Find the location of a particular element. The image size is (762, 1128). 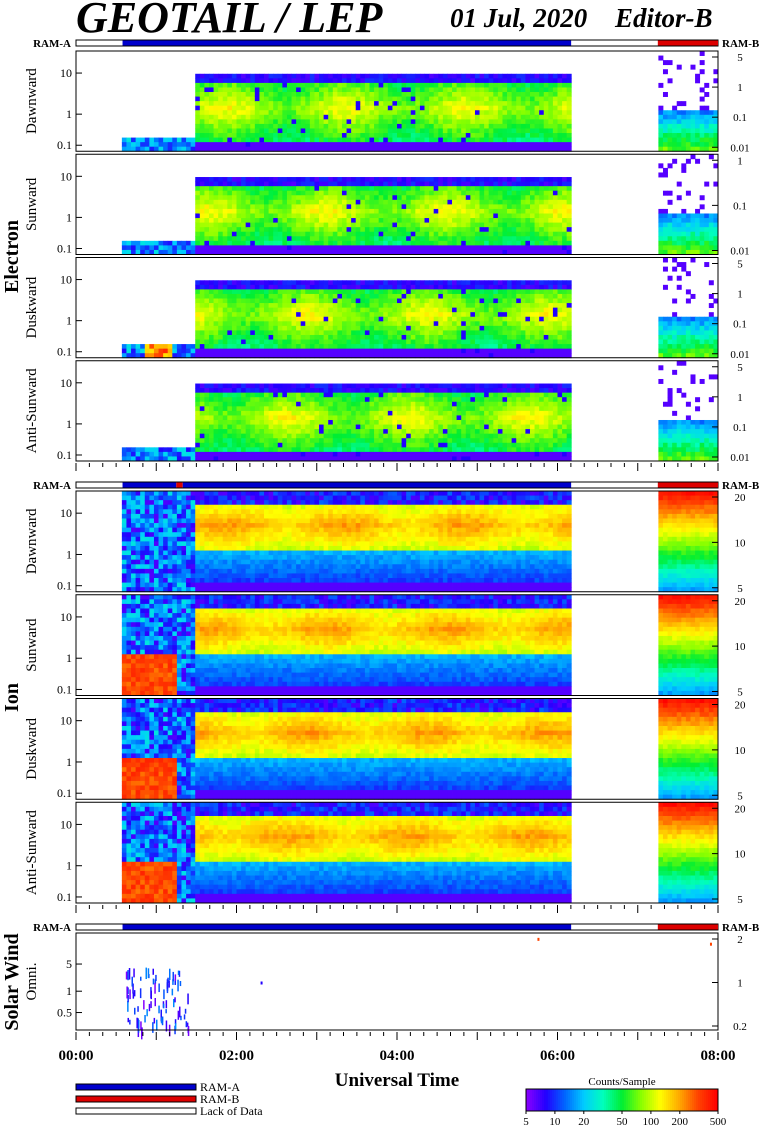

x-tick-label: 04:00 is located at coordinates (397, 1056).